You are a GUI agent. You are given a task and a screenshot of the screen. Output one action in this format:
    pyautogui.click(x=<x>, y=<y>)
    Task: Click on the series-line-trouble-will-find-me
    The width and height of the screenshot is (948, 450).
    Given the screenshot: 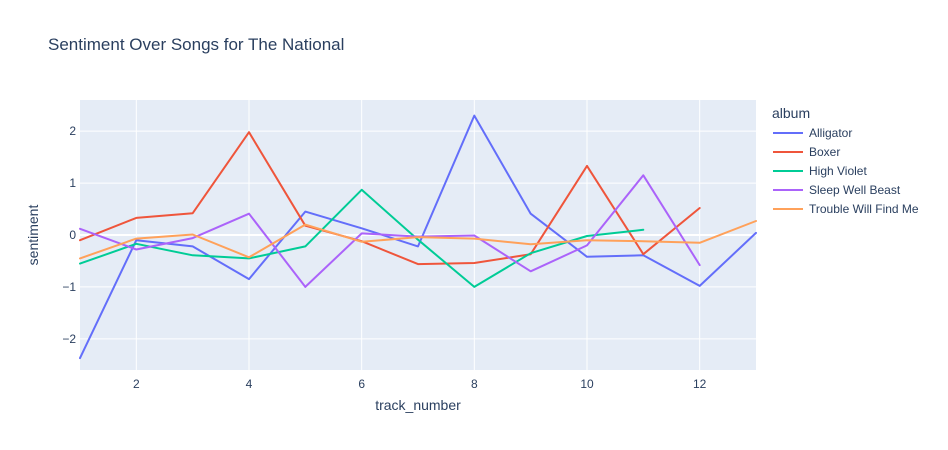 What is the action you would take?
    pyautogui.click(x=418, y=240)
    